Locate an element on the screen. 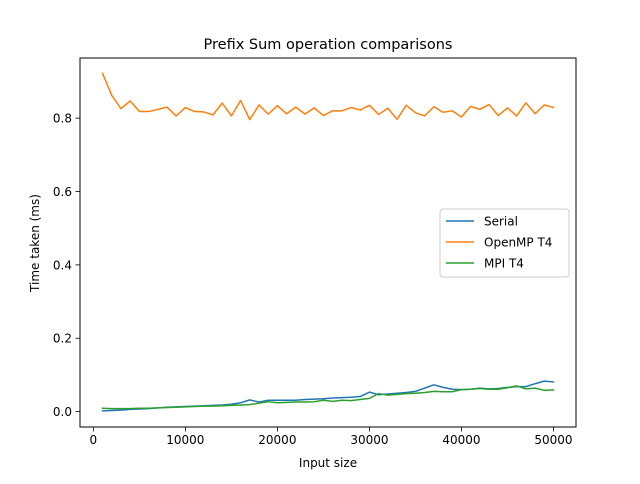  x-tick-label: 40000 is located at coordinates (461, 440).